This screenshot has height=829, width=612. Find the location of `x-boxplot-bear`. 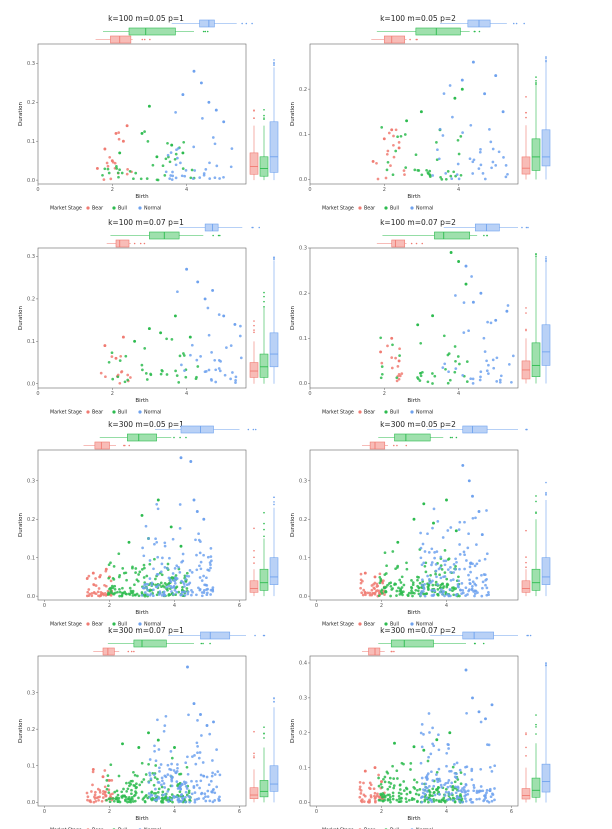

x-boxplot-bear is located at coordinates (385, 445).